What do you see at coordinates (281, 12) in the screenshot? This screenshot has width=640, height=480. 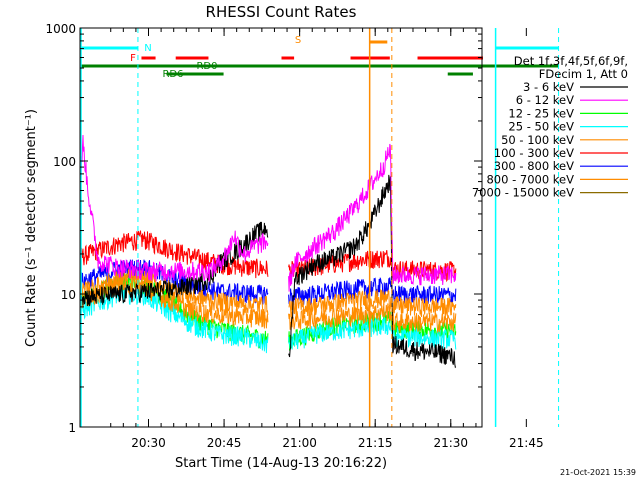 I see `chart-title: RHESSI Count Rates` at bounding box center [281, 12].